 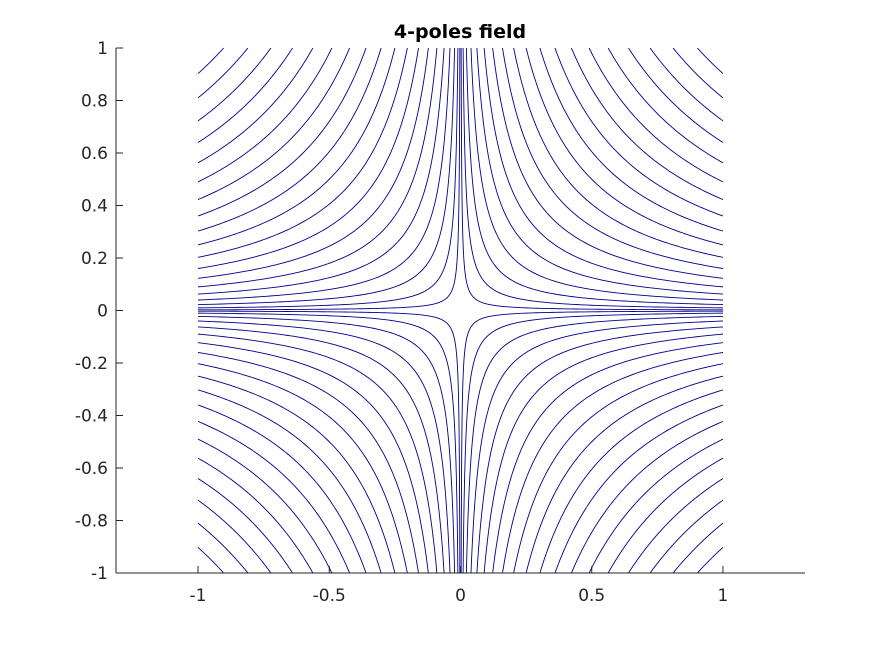 I want to click on x-ticks: -1 -0.5 0 0.5 1, so click(x=459, y=586).